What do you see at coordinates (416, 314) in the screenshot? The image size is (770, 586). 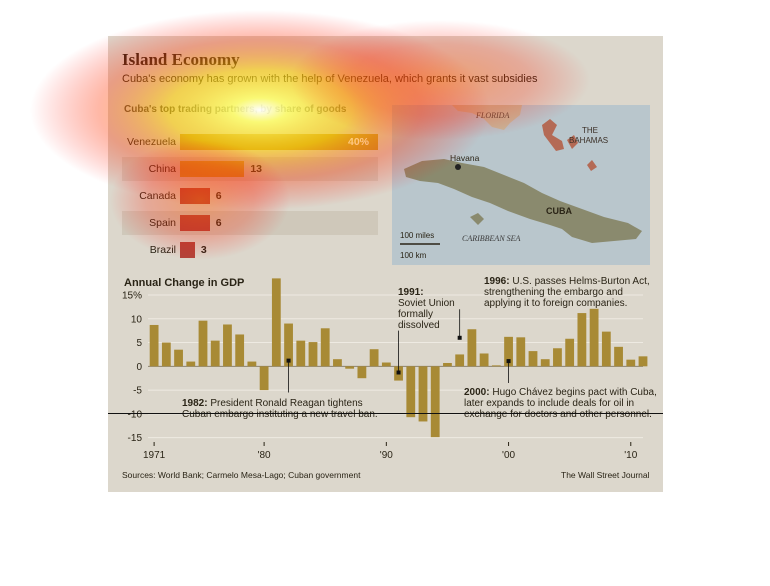 I see `annotation-1991-line2: formally` at bounding box center [416, 314].